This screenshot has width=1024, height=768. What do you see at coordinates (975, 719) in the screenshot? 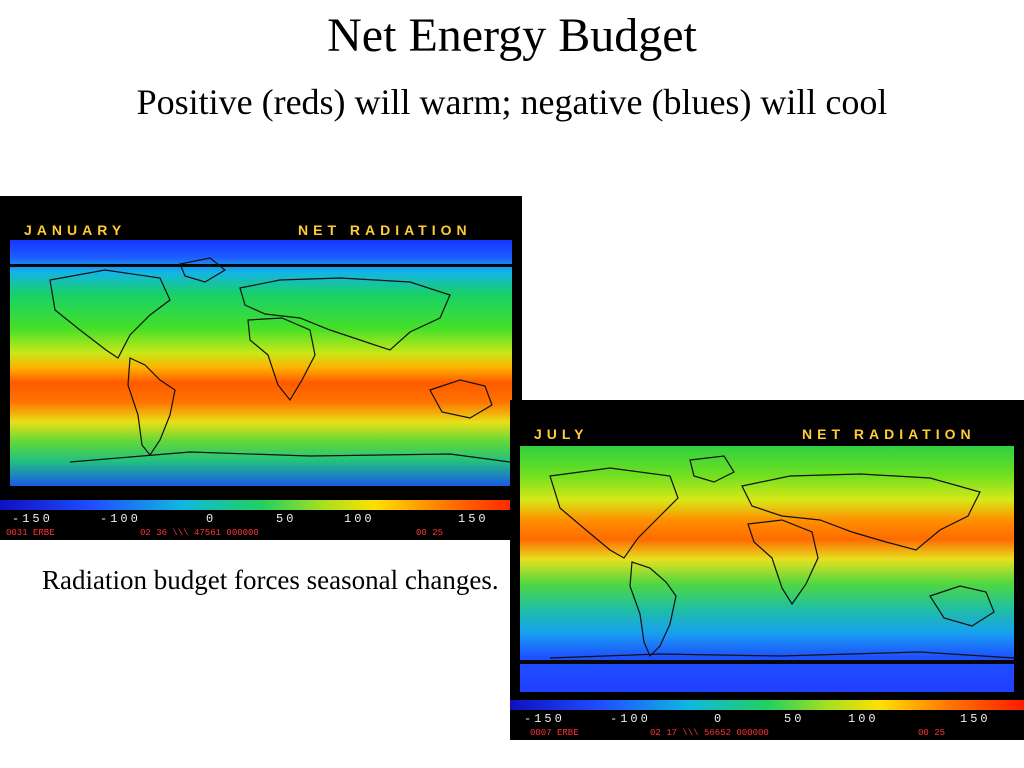
I see `july-tick-150: 150` at bounding box center [975, 719].